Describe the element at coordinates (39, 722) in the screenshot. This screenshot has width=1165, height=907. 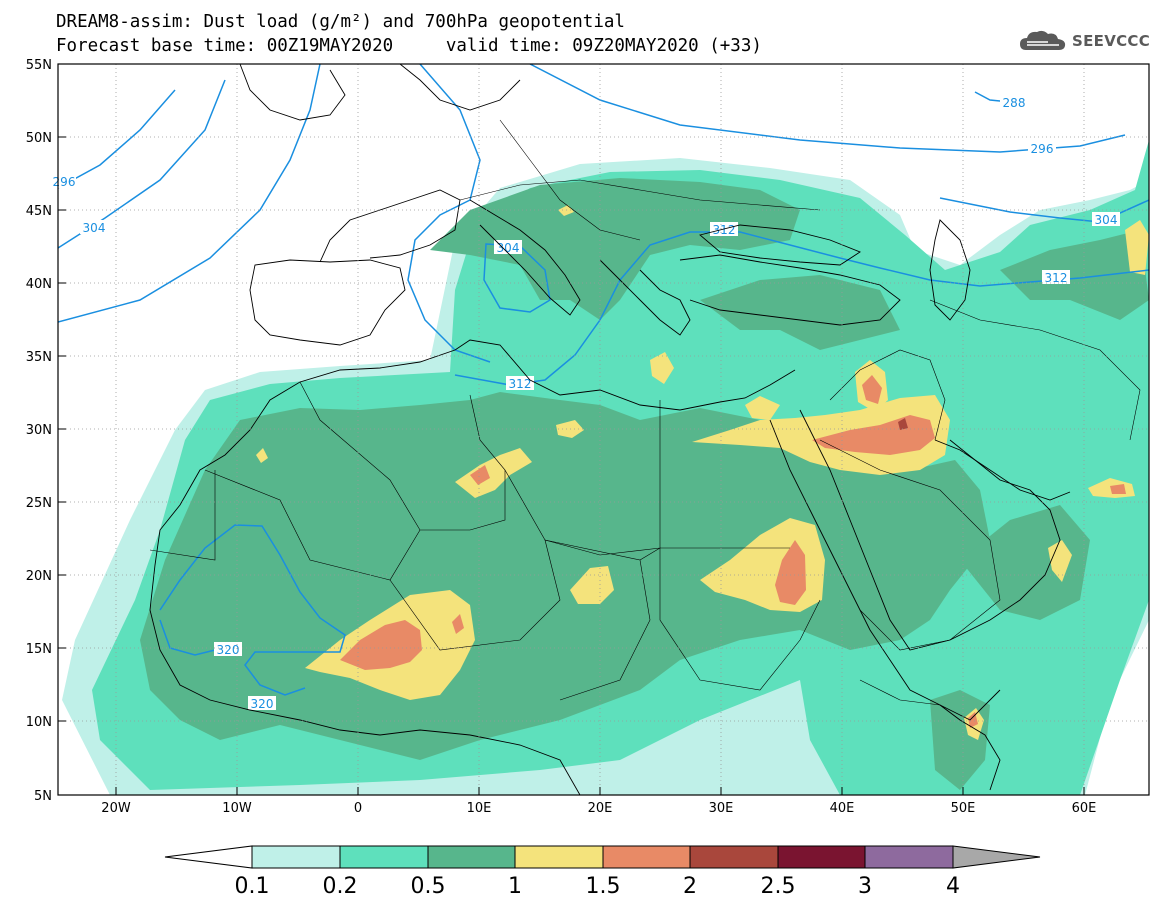
I see `lat-label: 10N` at that location.